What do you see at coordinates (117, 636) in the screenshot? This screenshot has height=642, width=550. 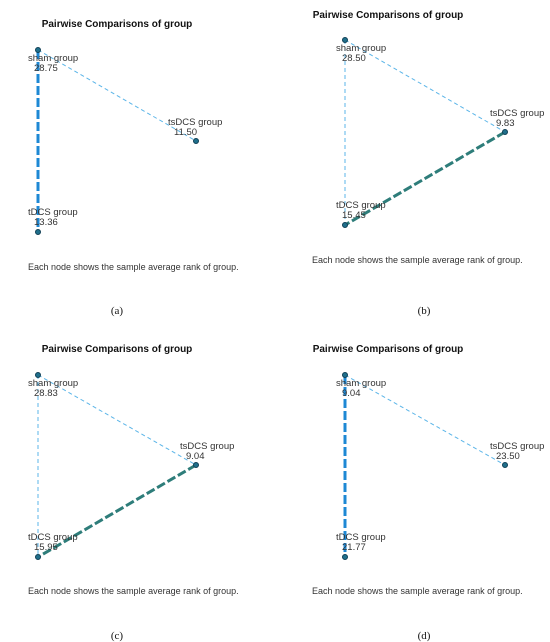 I see `panel-caption: (c)` at bounding box center [117, 636].